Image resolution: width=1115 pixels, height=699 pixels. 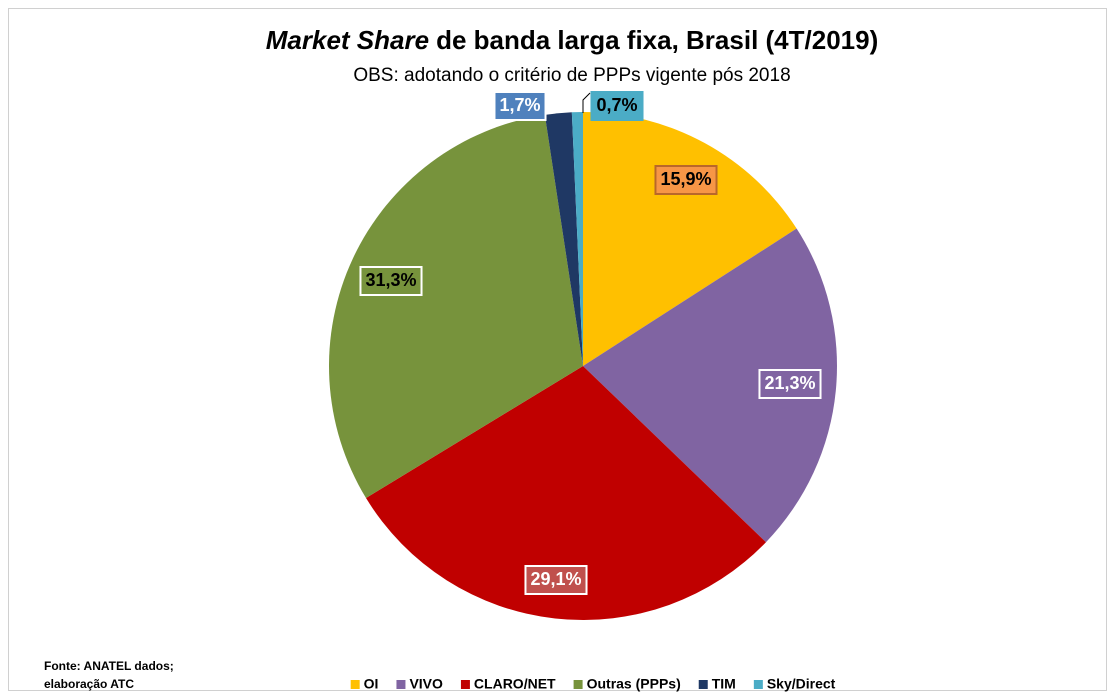 I want to click on legend-label: CLARO/NET, so click(x=515, y=684).